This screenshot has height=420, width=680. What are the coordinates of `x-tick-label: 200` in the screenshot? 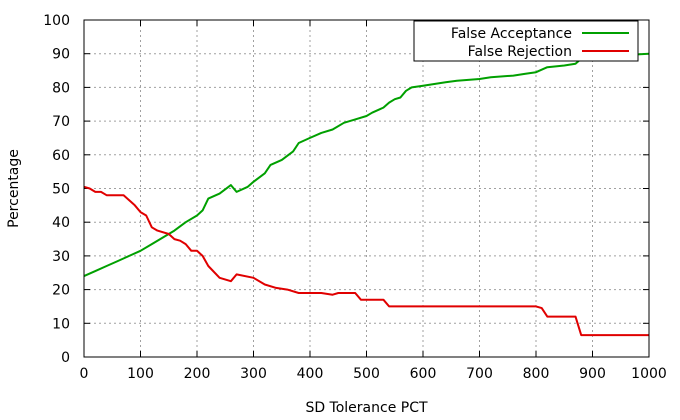 It's located at (197, 374).